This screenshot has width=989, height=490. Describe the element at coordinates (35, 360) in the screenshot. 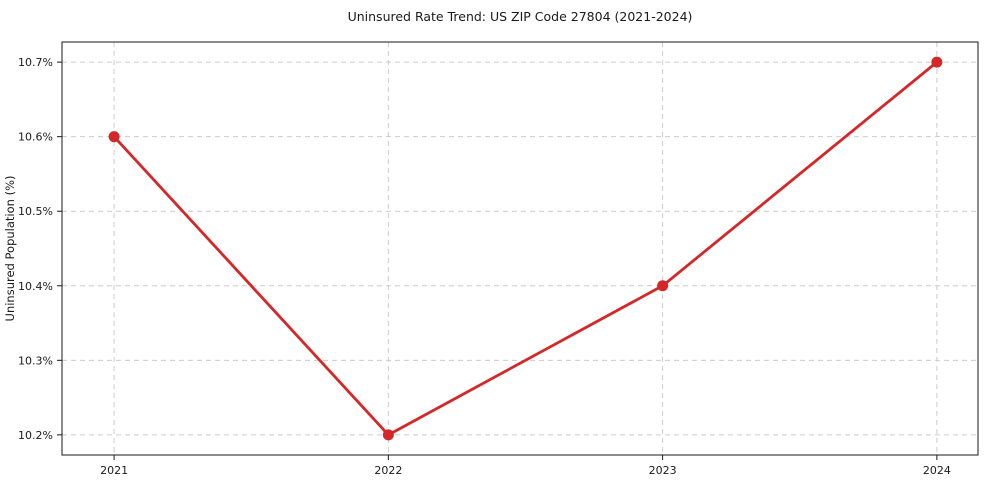

I see `y-tick-label: 10.3%` at that location.